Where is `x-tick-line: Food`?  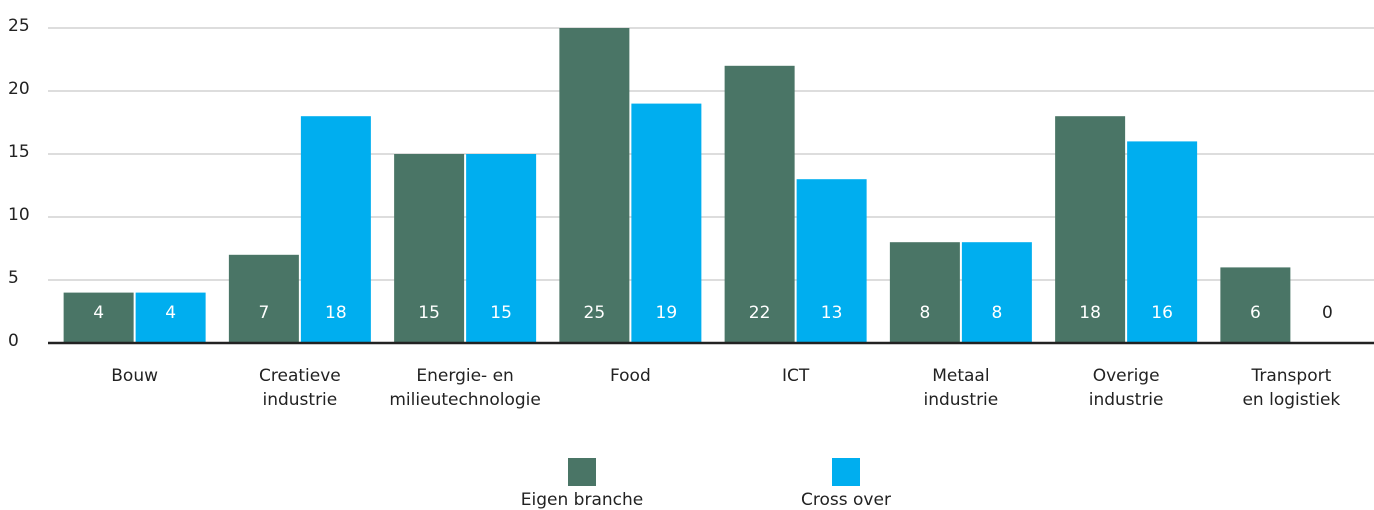 x-tick-line: Food is located at coordinates (630, 376).